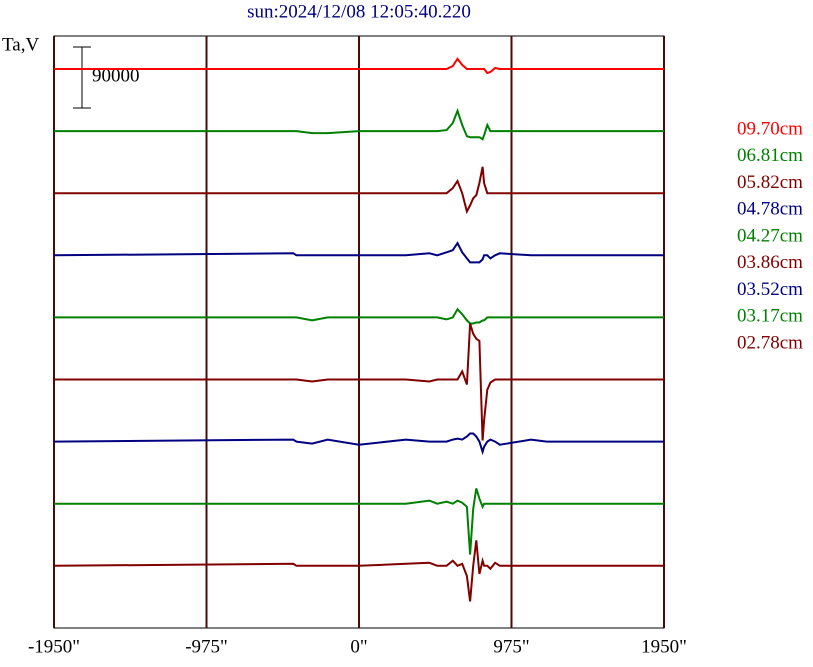  I want to click on y-axis-label: Ta,V, so click(20, 44).